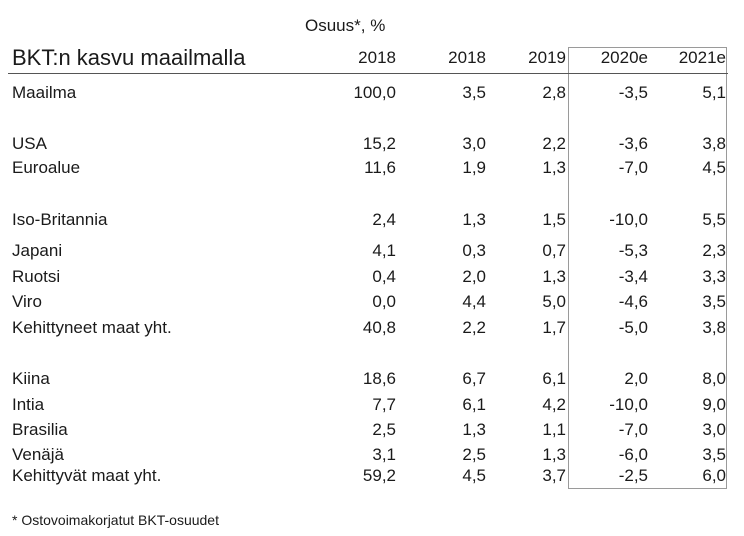  What do you see at coordinates (474, 167) in the screenshot?
I see `cell-growth-2018: 1,9` at bounding box center [474, 167].